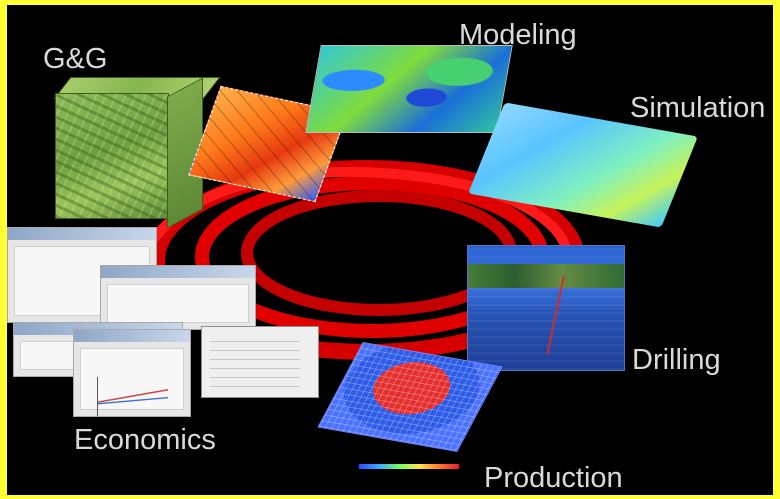 This screenshot has height=499, width=780. Describe the element at coordinates (676, 360) in the screenshot. I see `label-drilling: Drilling` at that location.